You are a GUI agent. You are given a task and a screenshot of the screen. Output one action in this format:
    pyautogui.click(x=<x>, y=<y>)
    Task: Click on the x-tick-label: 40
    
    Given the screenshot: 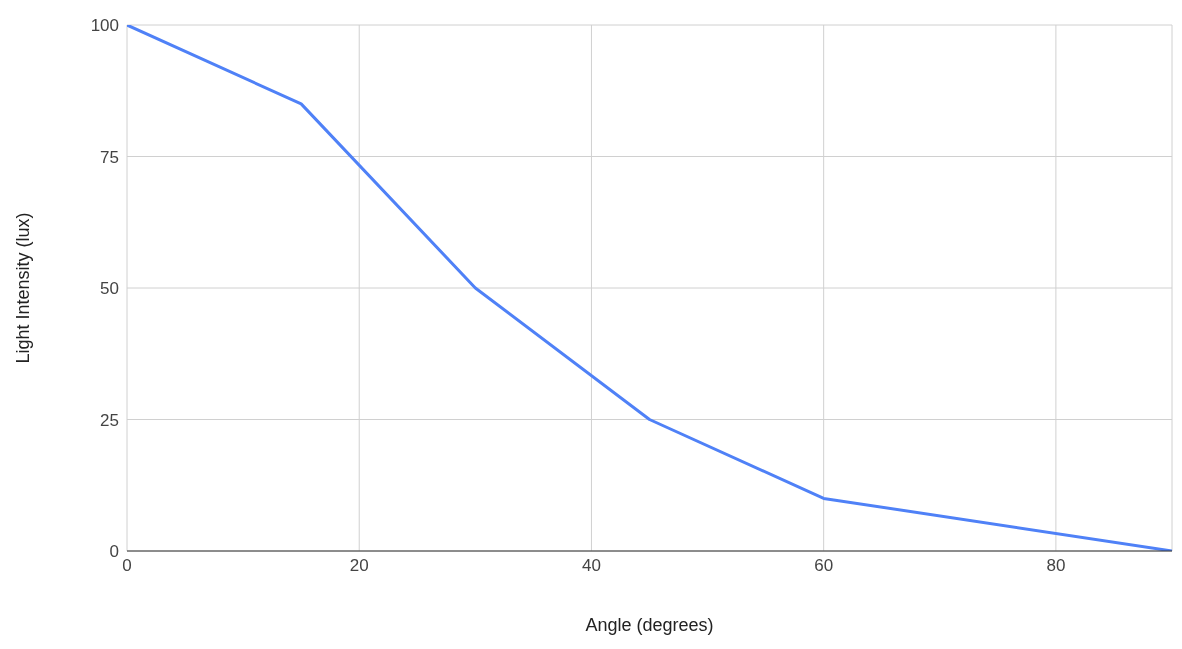 What is the action you would take?
    pyautogui.click(x=591, y=566)
    